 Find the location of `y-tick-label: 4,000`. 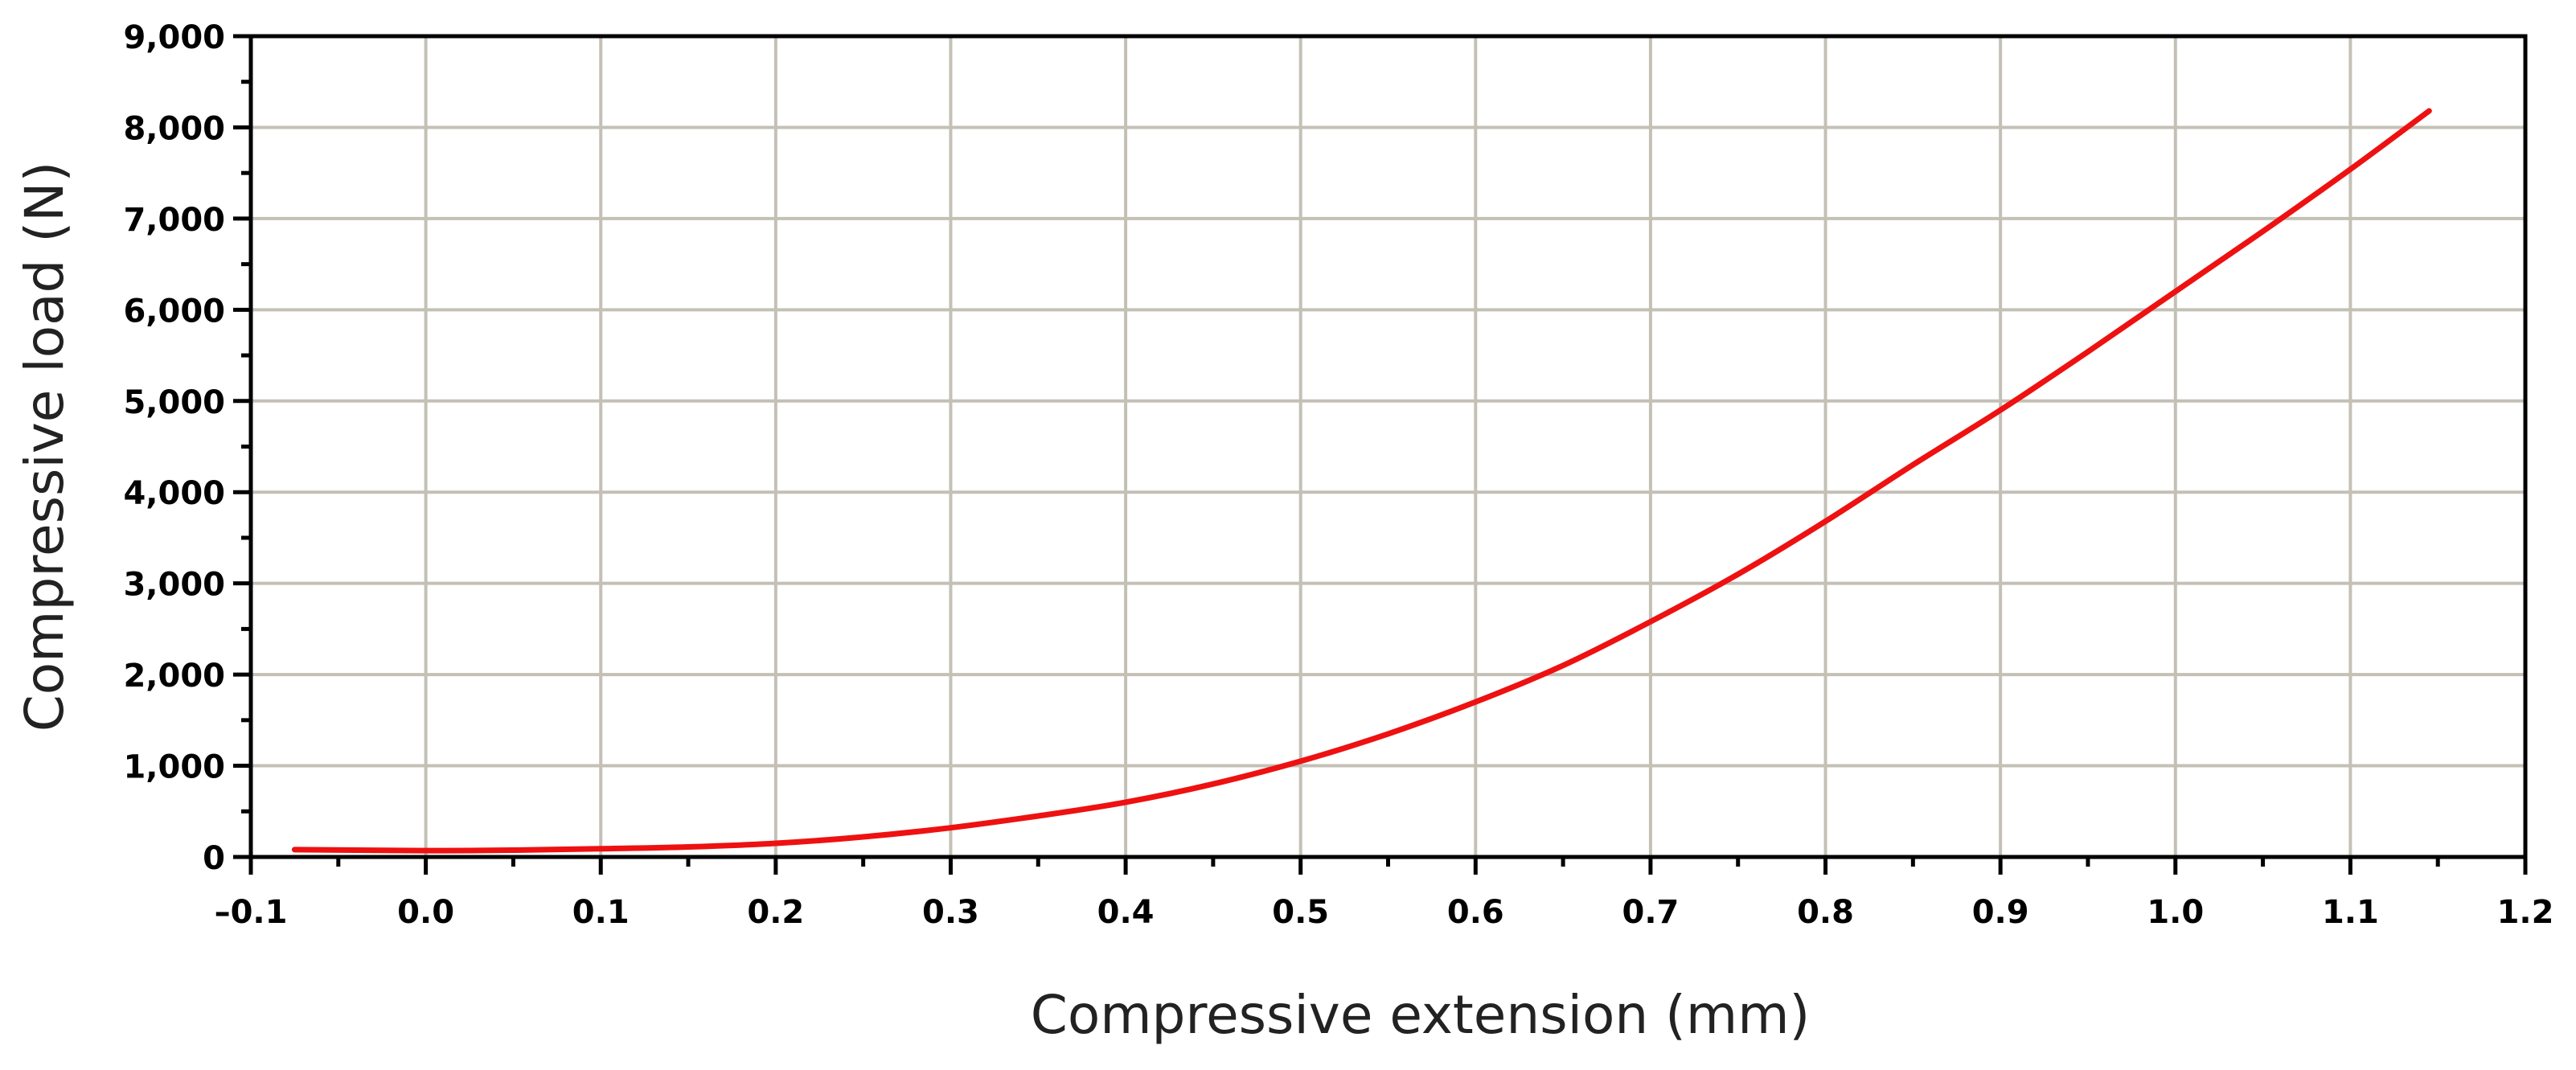

y-tick-label: 4,000 is located at coordinates (174, 494).